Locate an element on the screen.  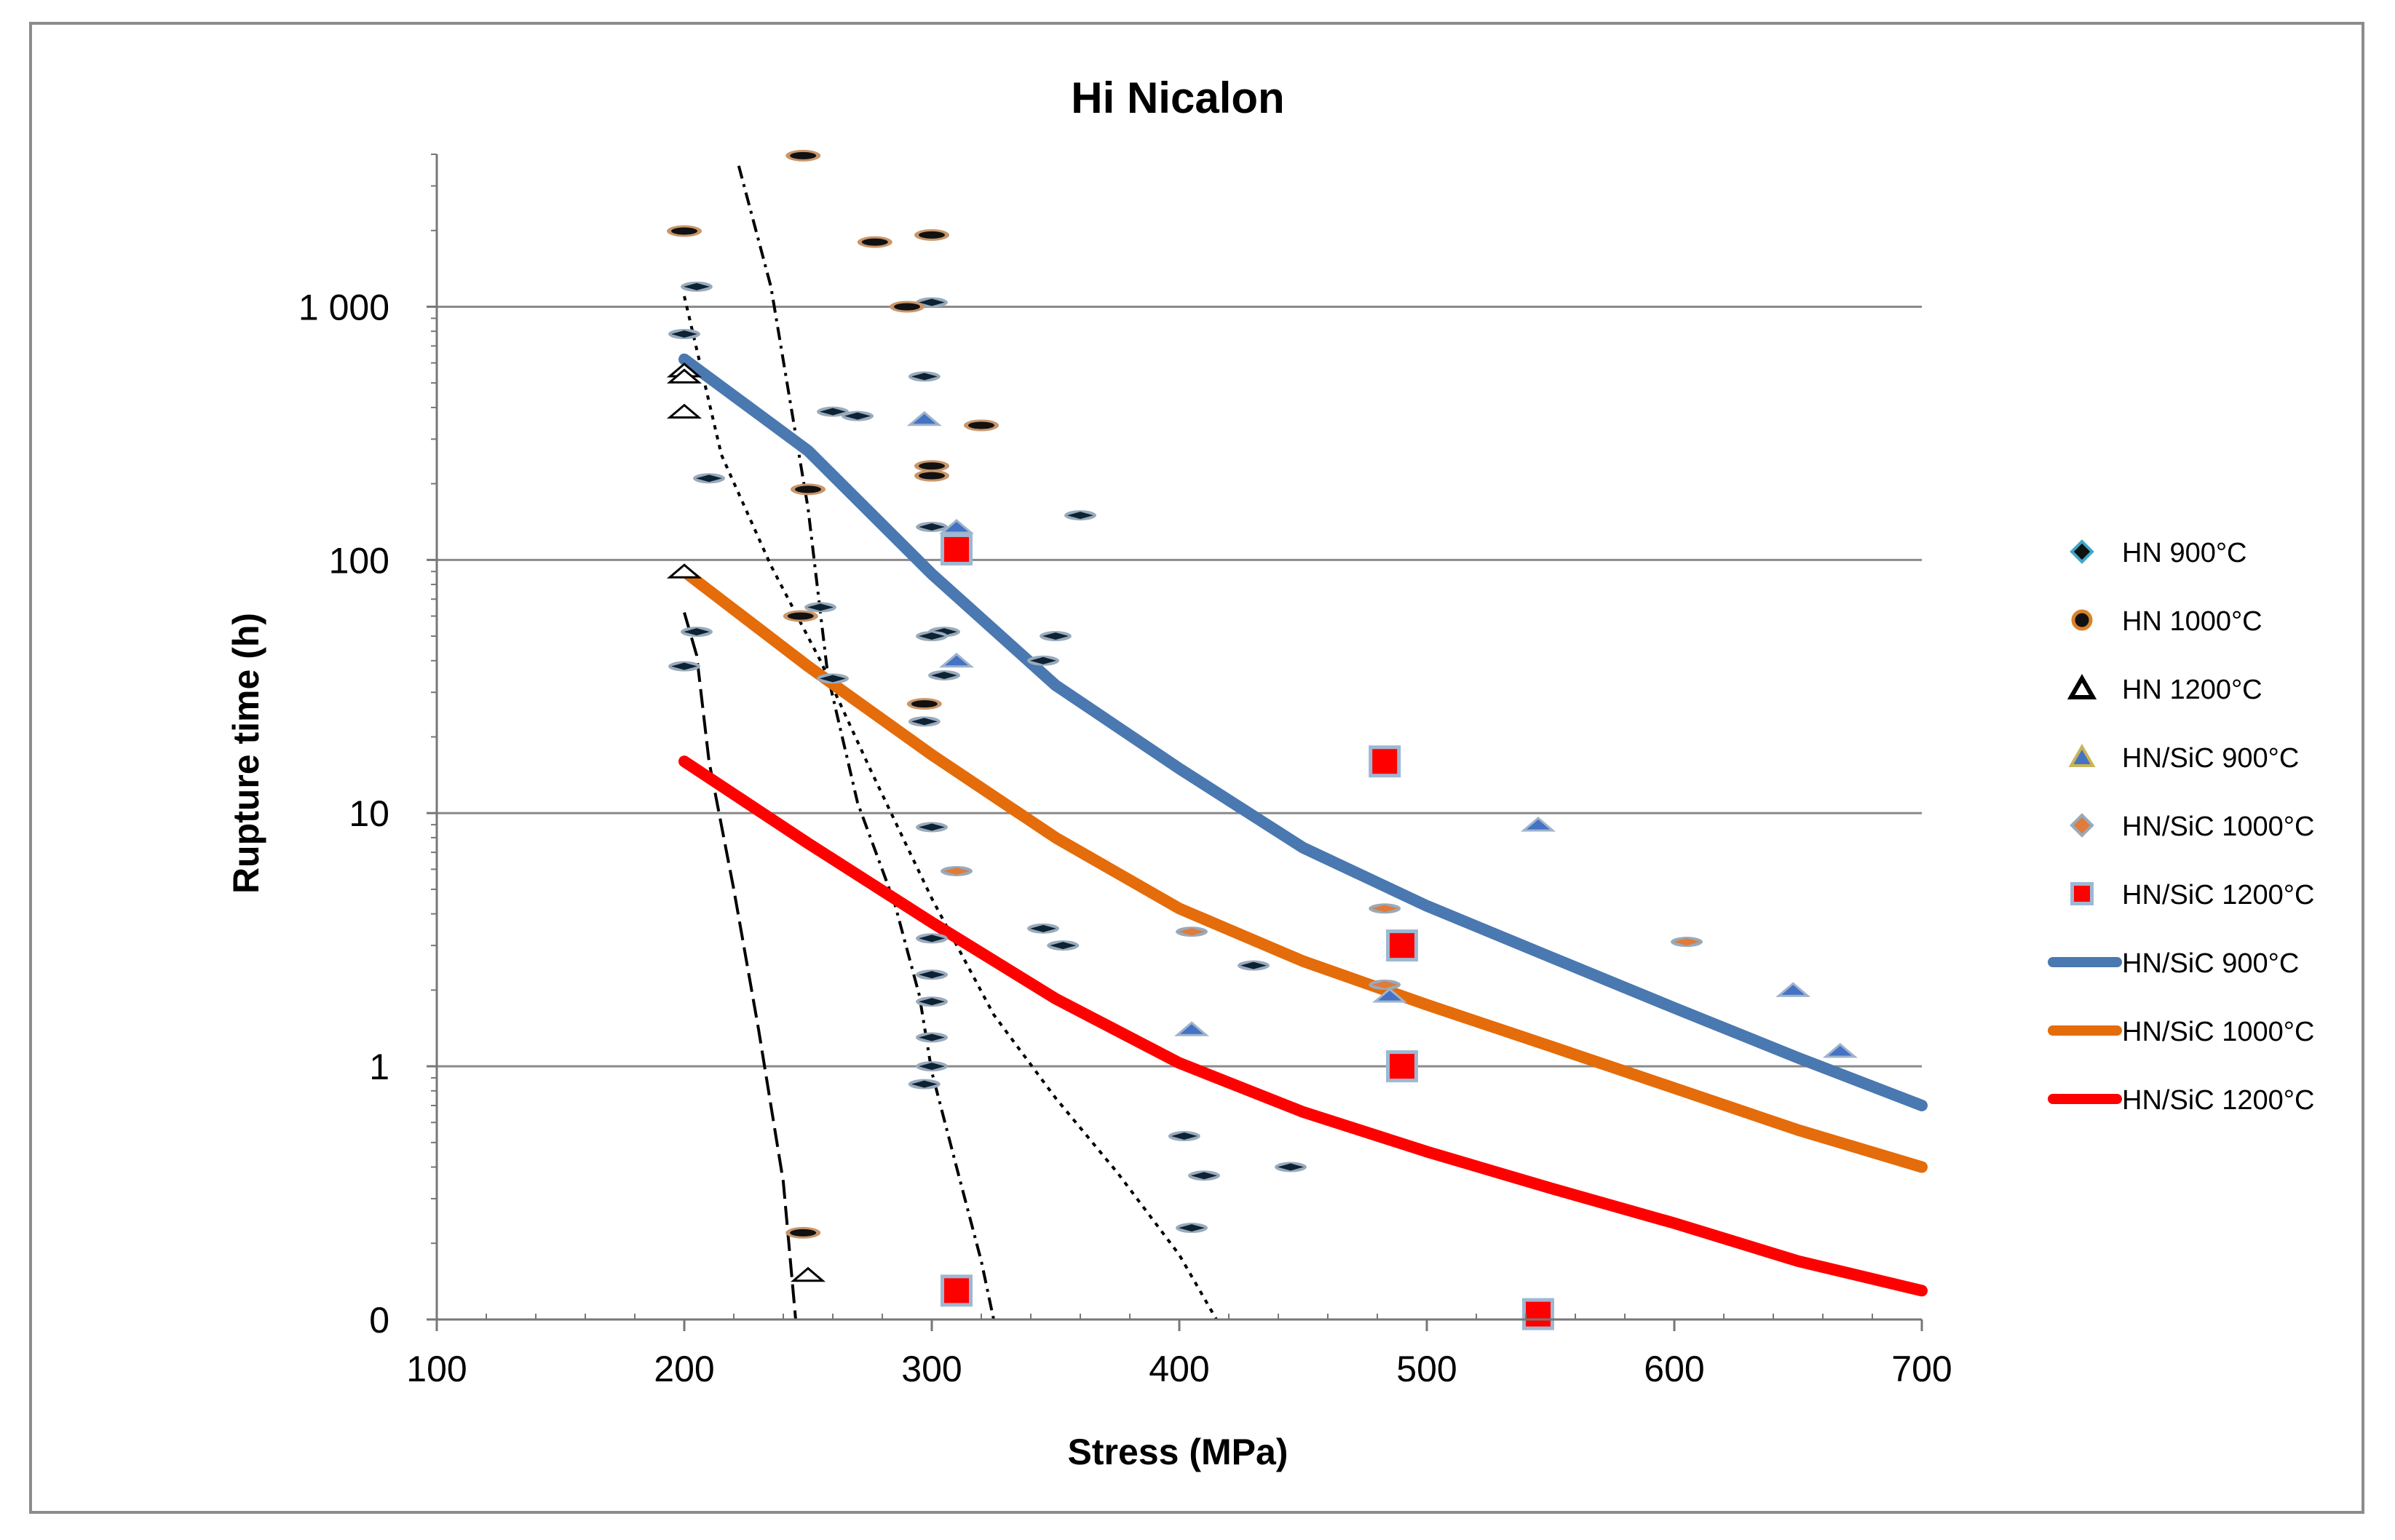
legend-entry: HN 1000°C is located at coordinates (2167, 621).